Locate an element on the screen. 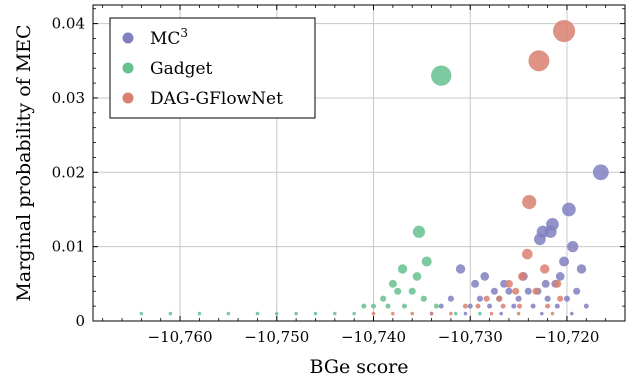  y-axis-title: Marginal probability of MEC is located at coordinates (24, 162).